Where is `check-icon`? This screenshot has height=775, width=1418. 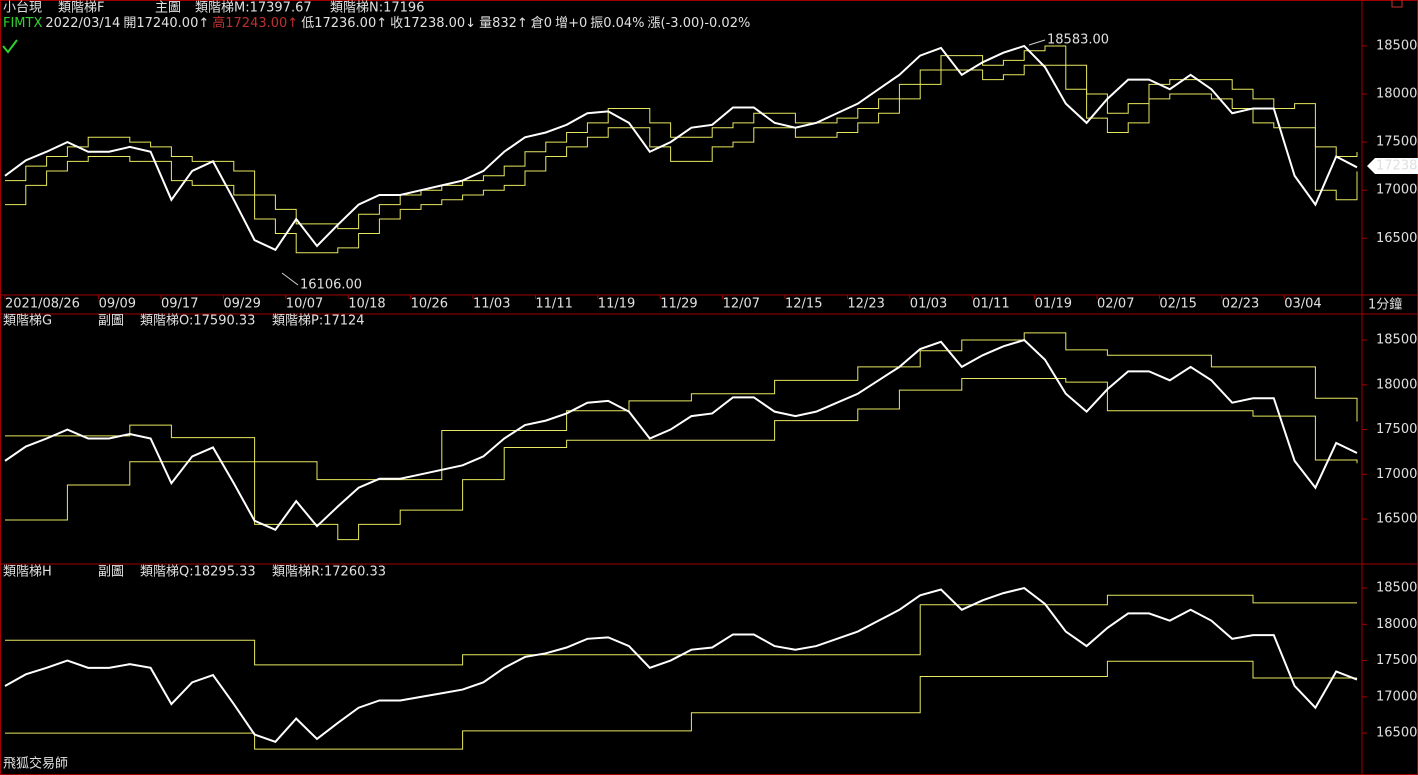 check-icon is located at coordinates (10, 46).